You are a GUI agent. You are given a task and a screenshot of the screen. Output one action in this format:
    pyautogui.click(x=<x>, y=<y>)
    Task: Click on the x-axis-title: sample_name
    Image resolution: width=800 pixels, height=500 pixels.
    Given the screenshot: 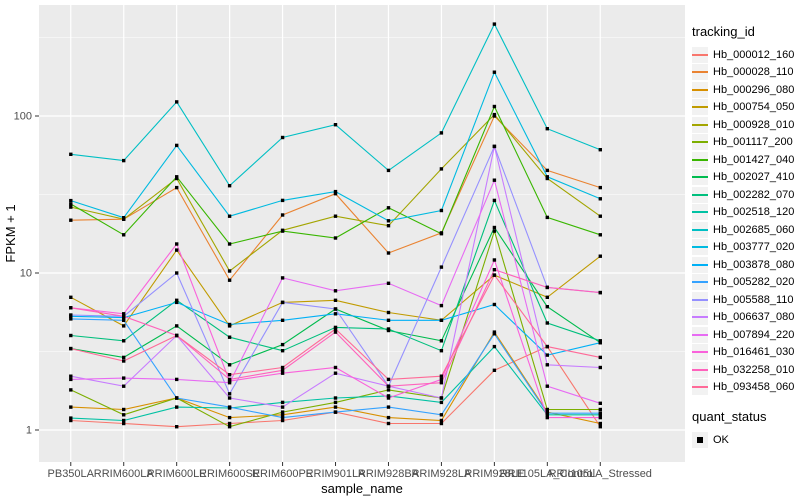 What is the action you would take?
    pyautogui.click(x=362, y=488)
    